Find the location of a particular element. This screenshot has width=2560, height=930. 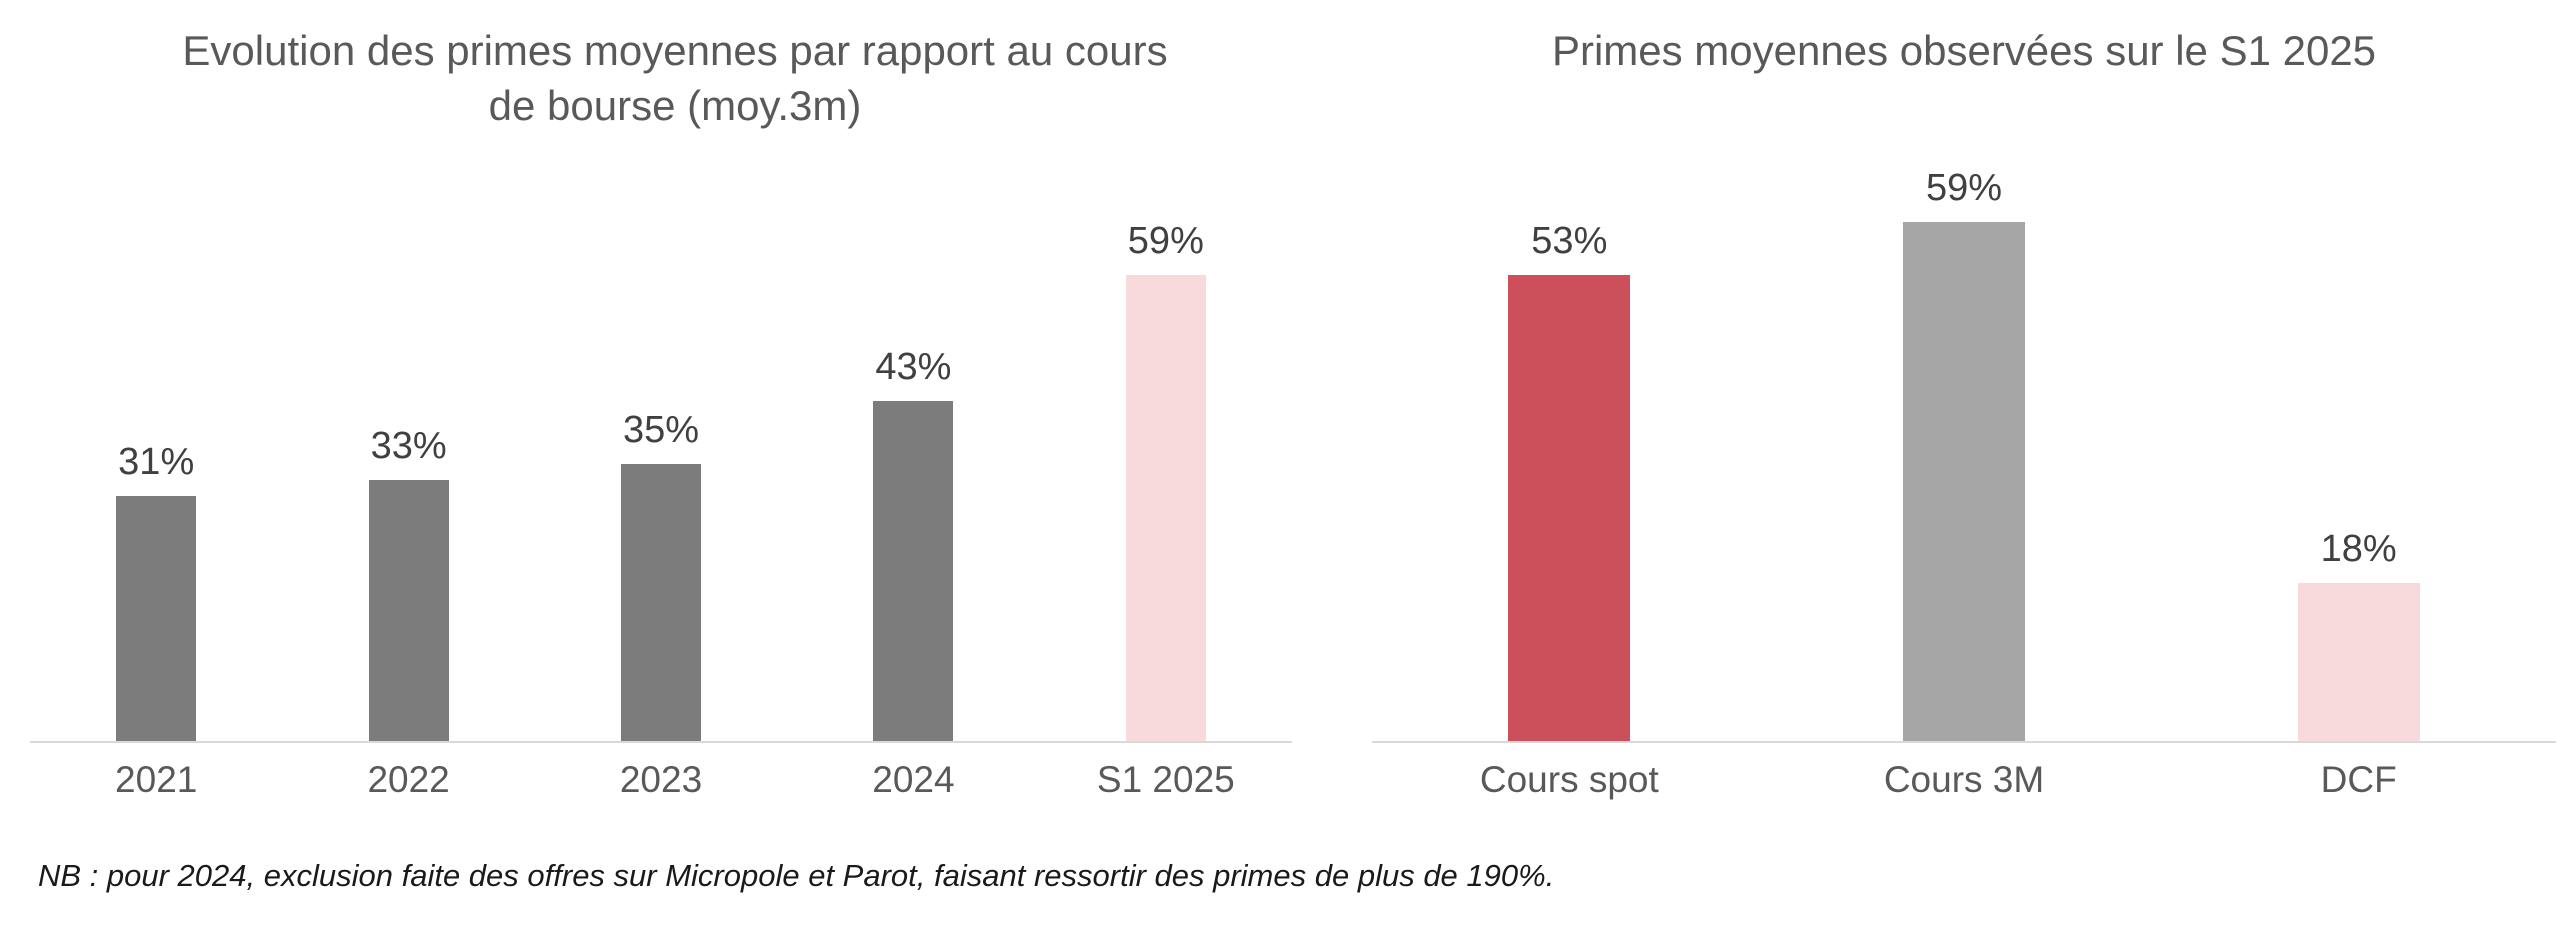

category-label: 2024 is located at coordinates (913, 779).